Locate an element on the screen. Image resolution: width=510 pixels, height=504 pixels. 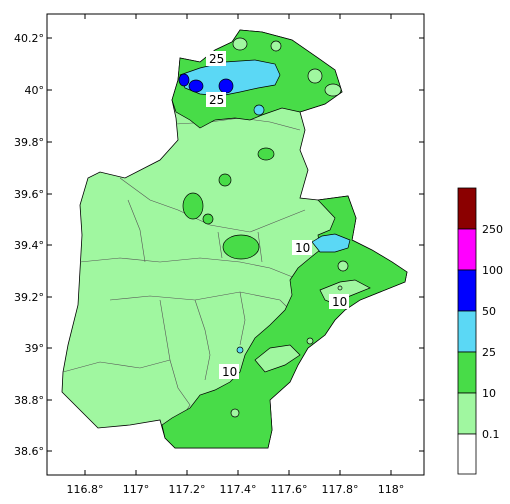
legend-label: 50 is located at coordinates (489, 311).